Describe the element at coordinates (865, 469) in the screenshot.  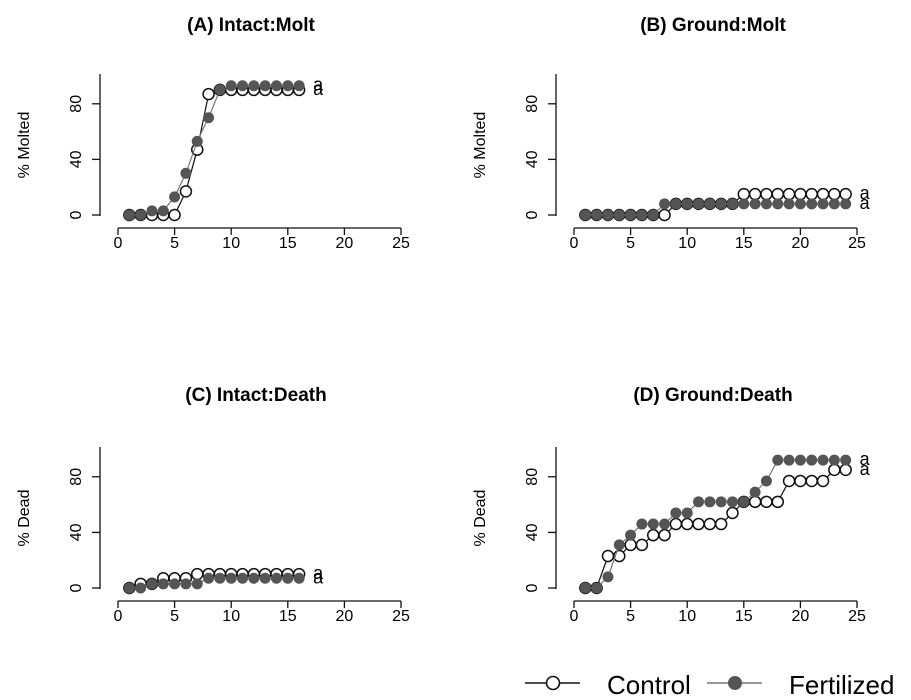
I see `control-significance-label: a` at that location.